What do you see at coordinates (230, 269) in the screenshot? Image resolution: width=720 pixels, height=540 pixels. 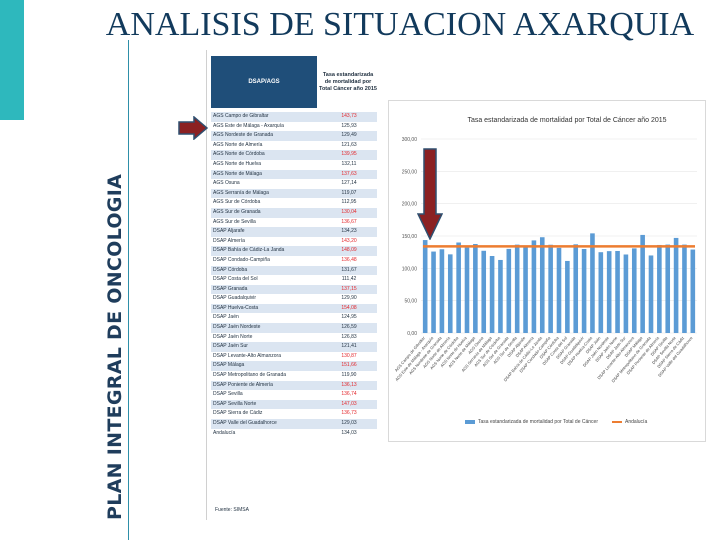 I see `table-cell-name: DSAP Córdoba` at bounding box center [230, 269].